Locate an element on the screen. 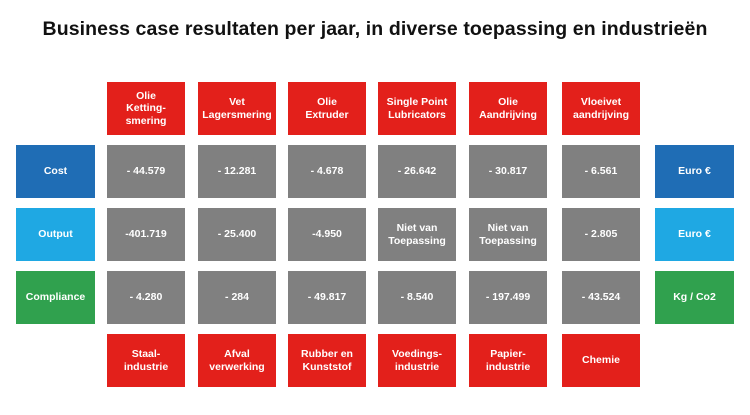 This screenshot has height=415, width=750. value-cell: - 284 is located at coordinates (237, 297).